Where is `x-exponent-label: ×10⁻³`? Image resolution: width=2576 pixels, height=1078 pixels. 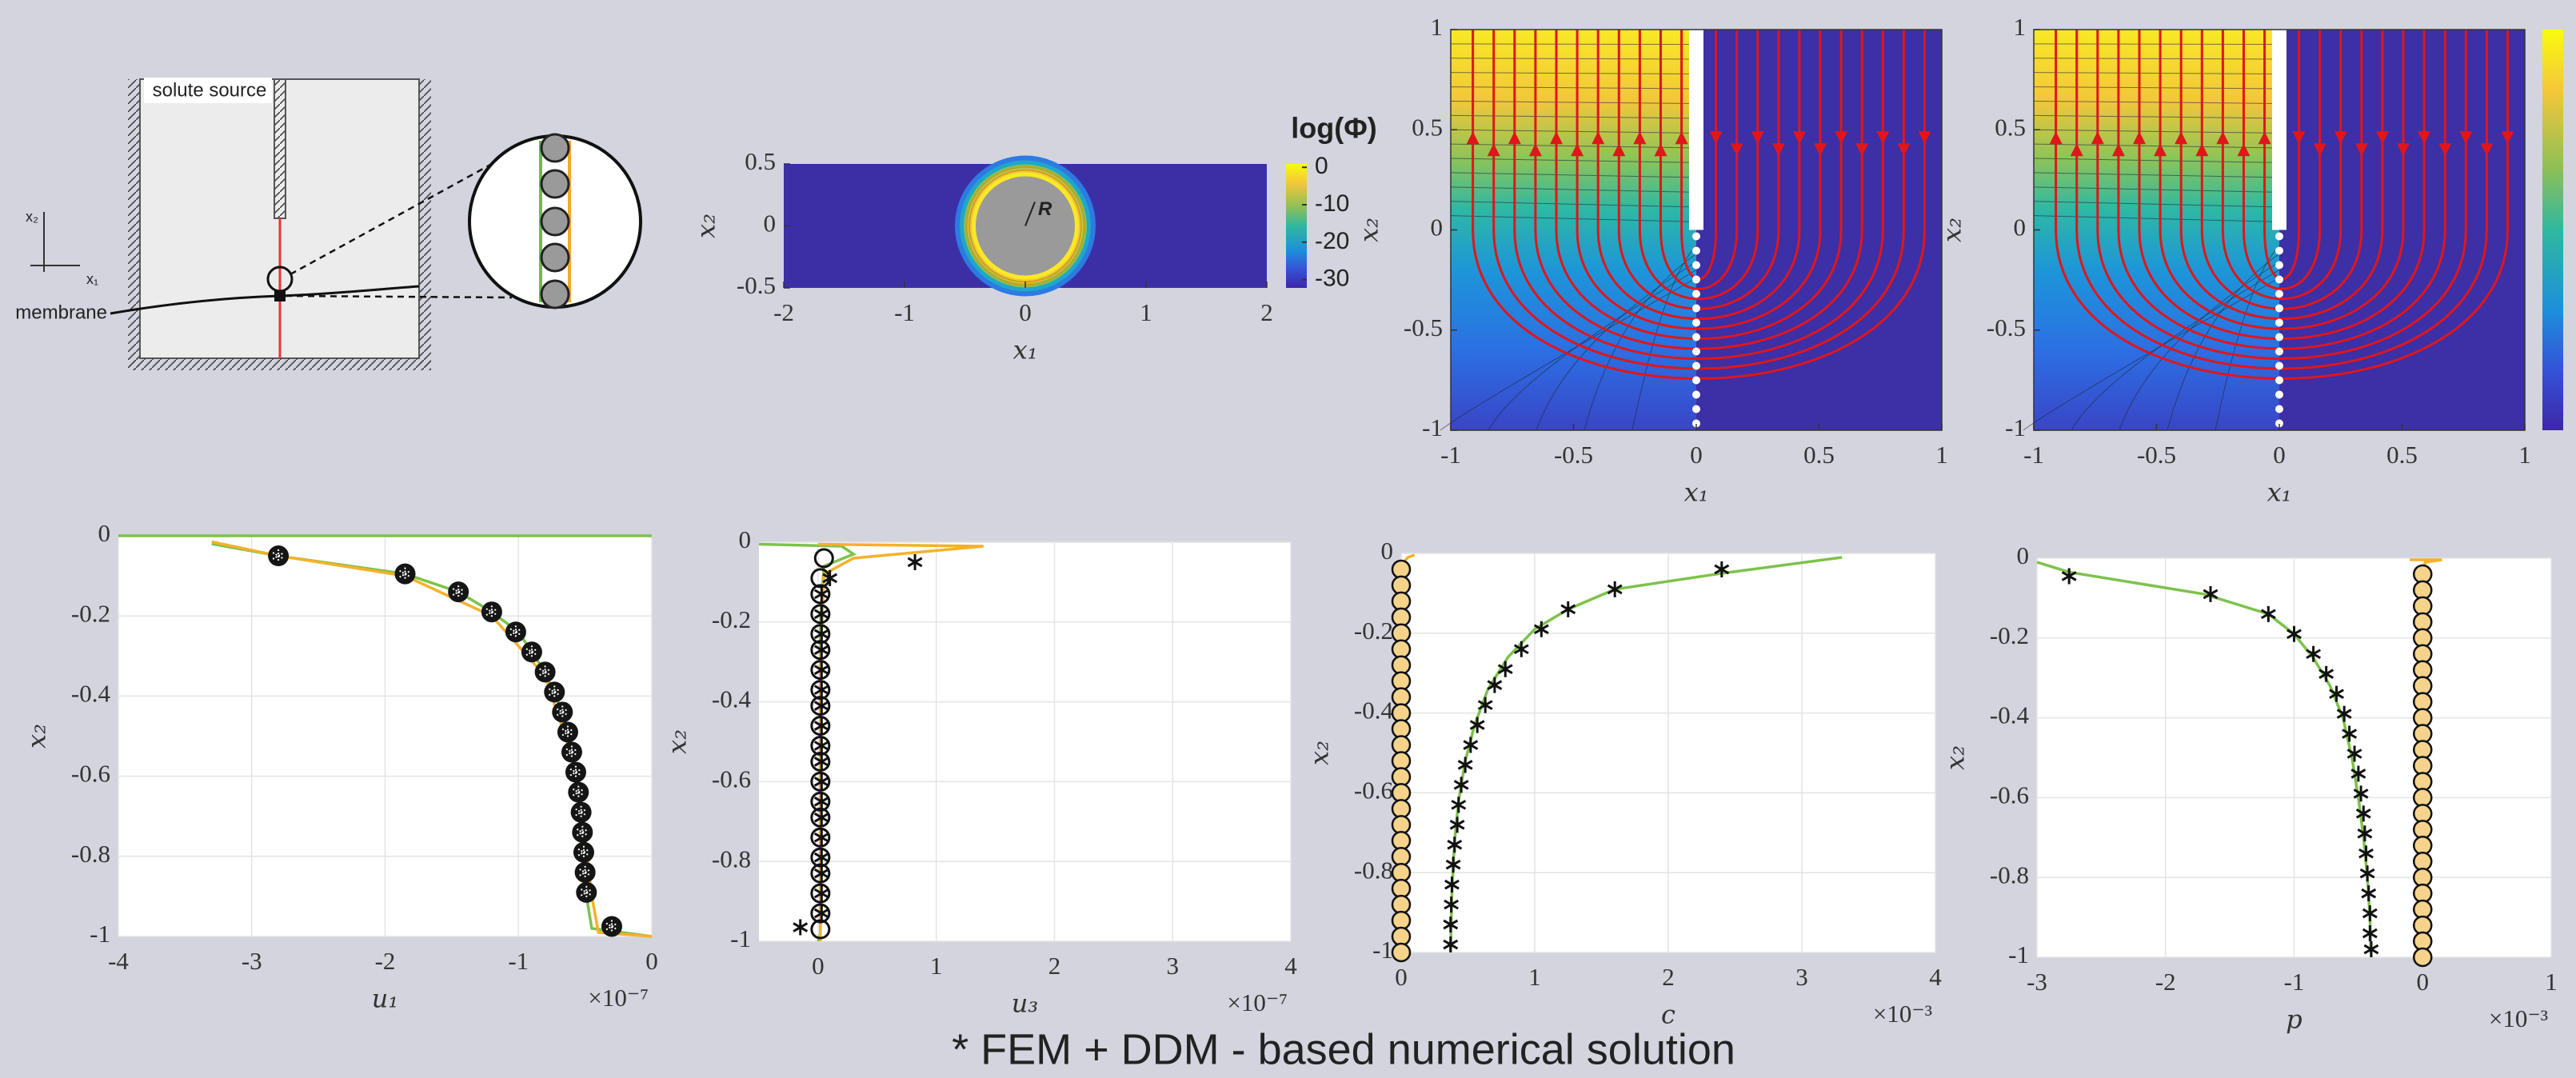
x-exponent-label: ×10⁻³ is located at coordinates (1903, 1014).